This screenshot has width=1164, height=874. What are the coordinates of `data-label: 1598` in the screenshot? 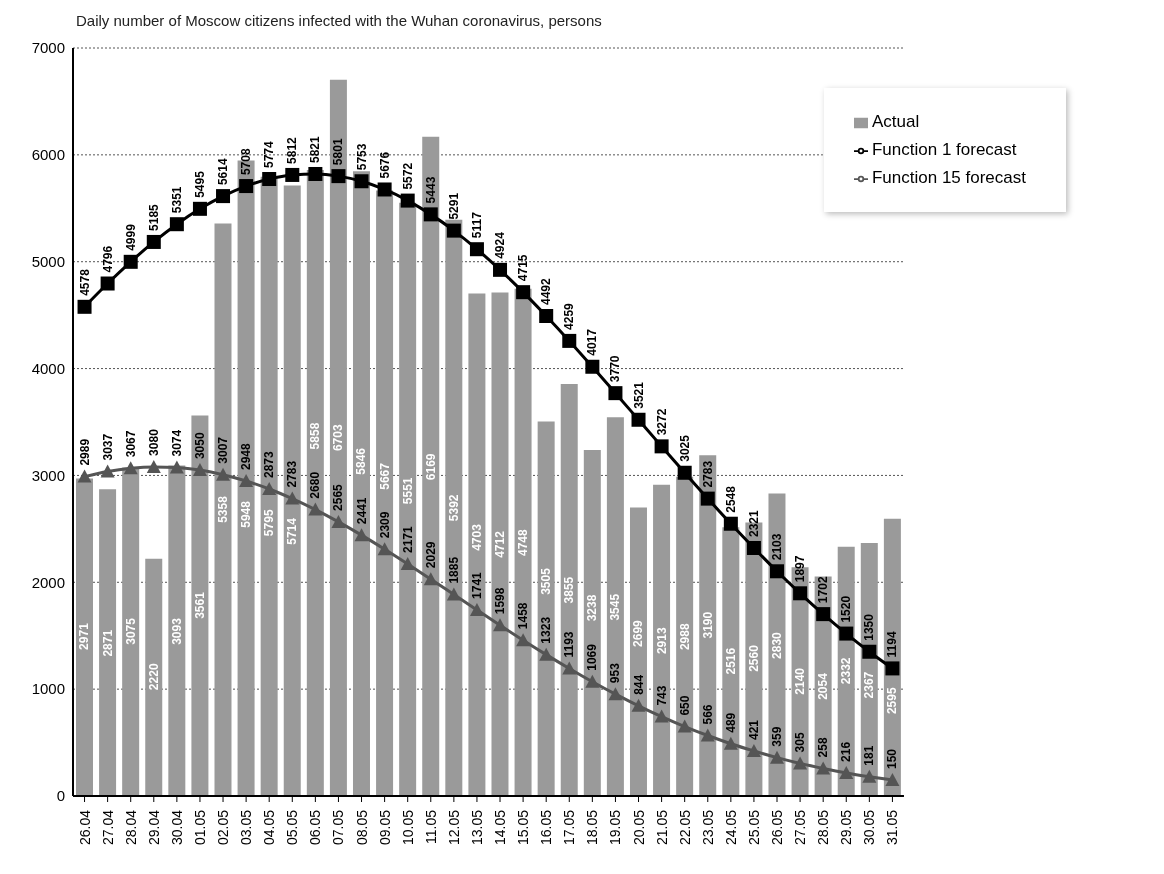 It's located at (500, 601).